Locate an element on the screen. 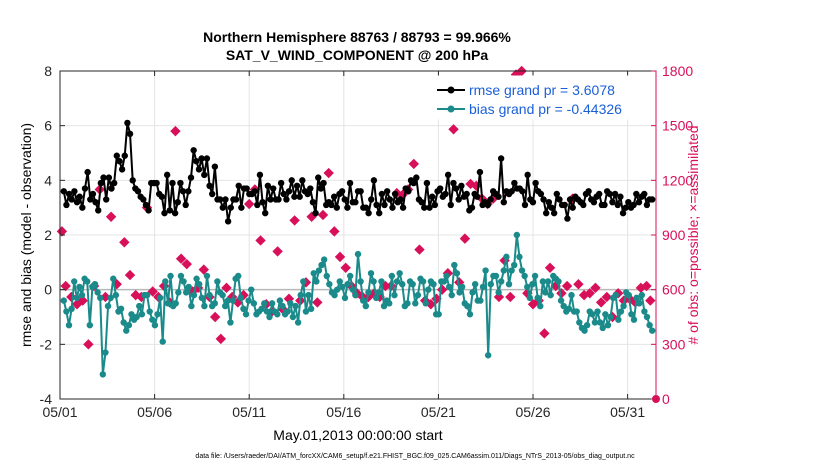  y-axis-label-right: # of obs: o=possible; ×=assimilated is located at coordinates (693, 234).